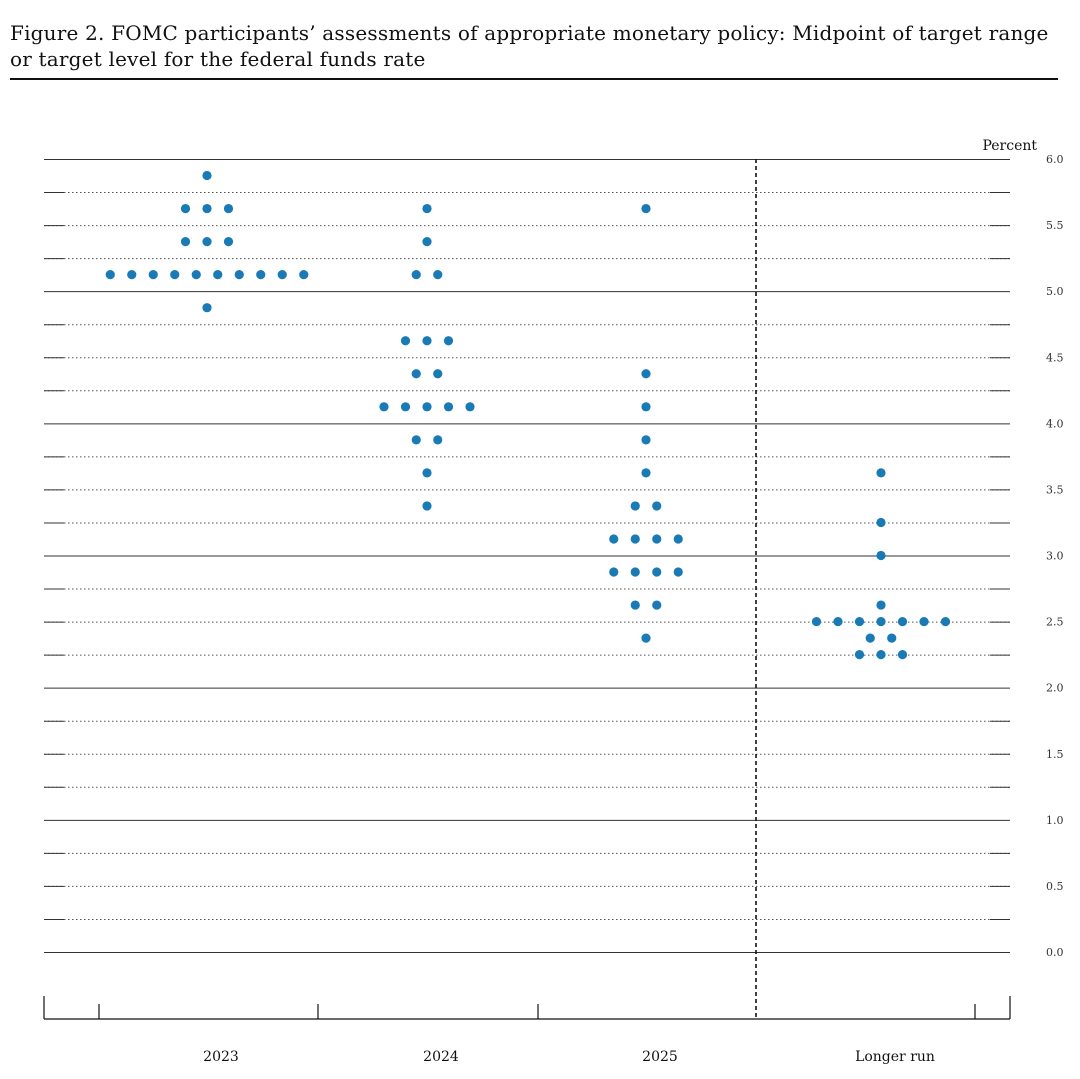 Image resolution: width=1080 pixels, height=1079 pixels. Describe the element at coordinates (1055, 291) in the screenshot. I see `y-tick-label: 5.0` at that location.